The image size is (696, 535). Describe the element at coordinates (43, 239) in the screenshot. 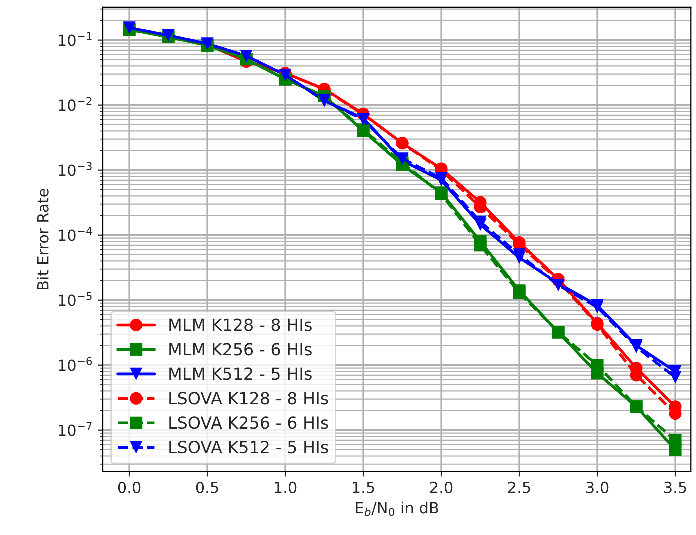

I see `y-axis-title: Bit Error Rate` at that location.